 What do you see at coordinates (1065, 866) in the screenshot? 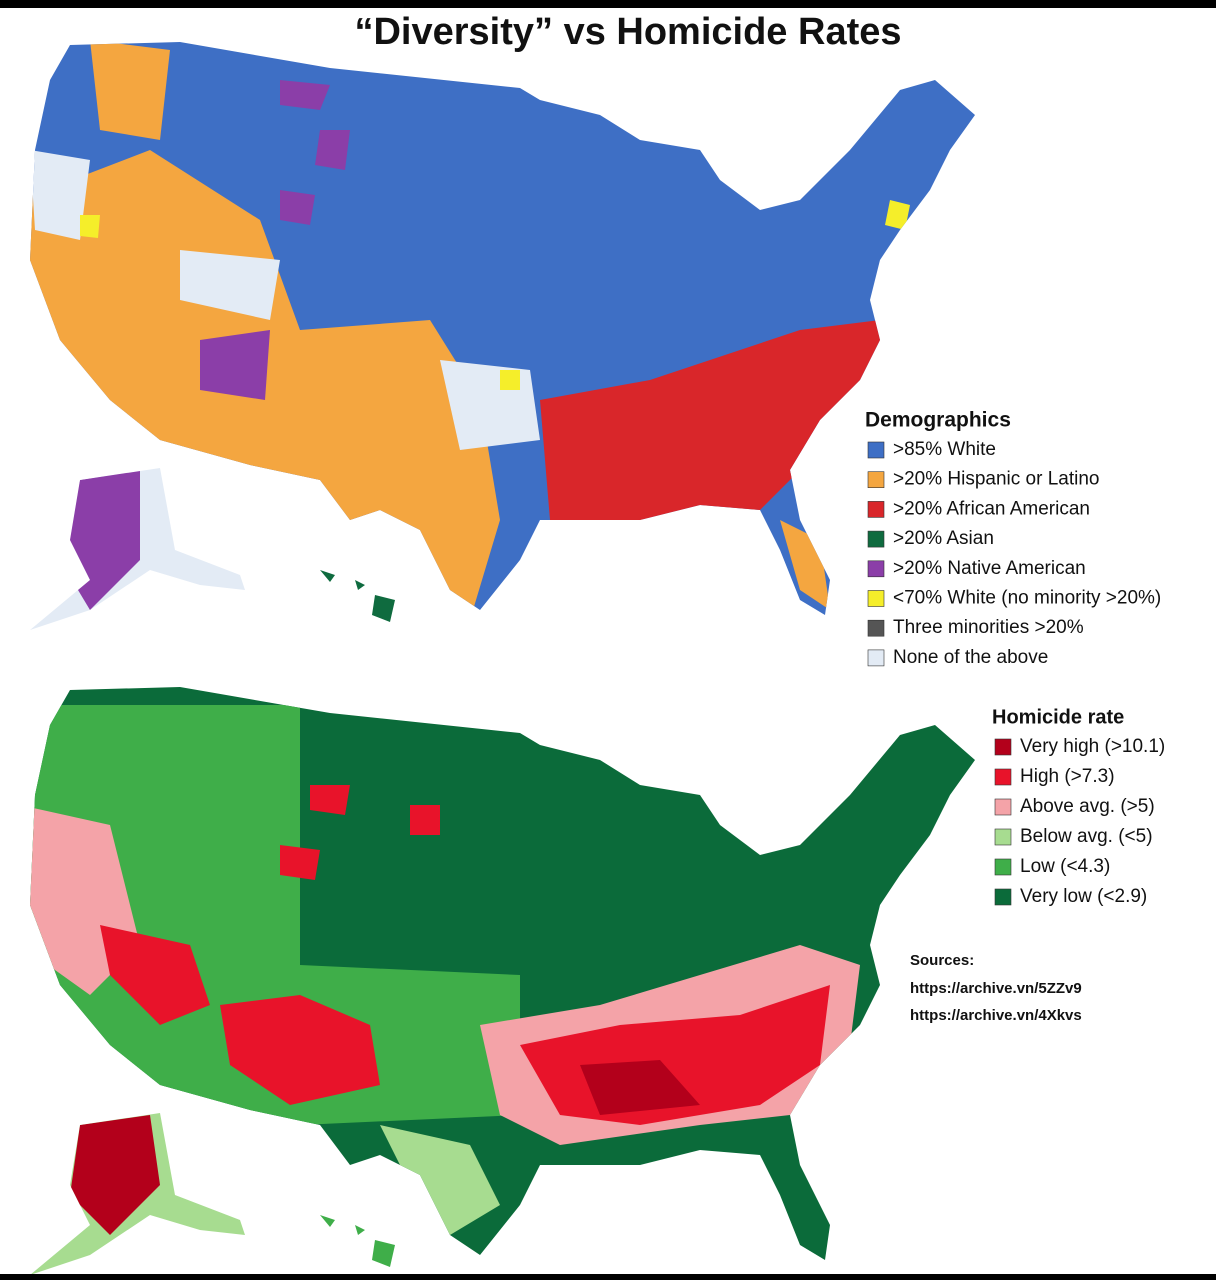
I see `legend-label: Low (<4.3)` at bounding box center [1065, 866].